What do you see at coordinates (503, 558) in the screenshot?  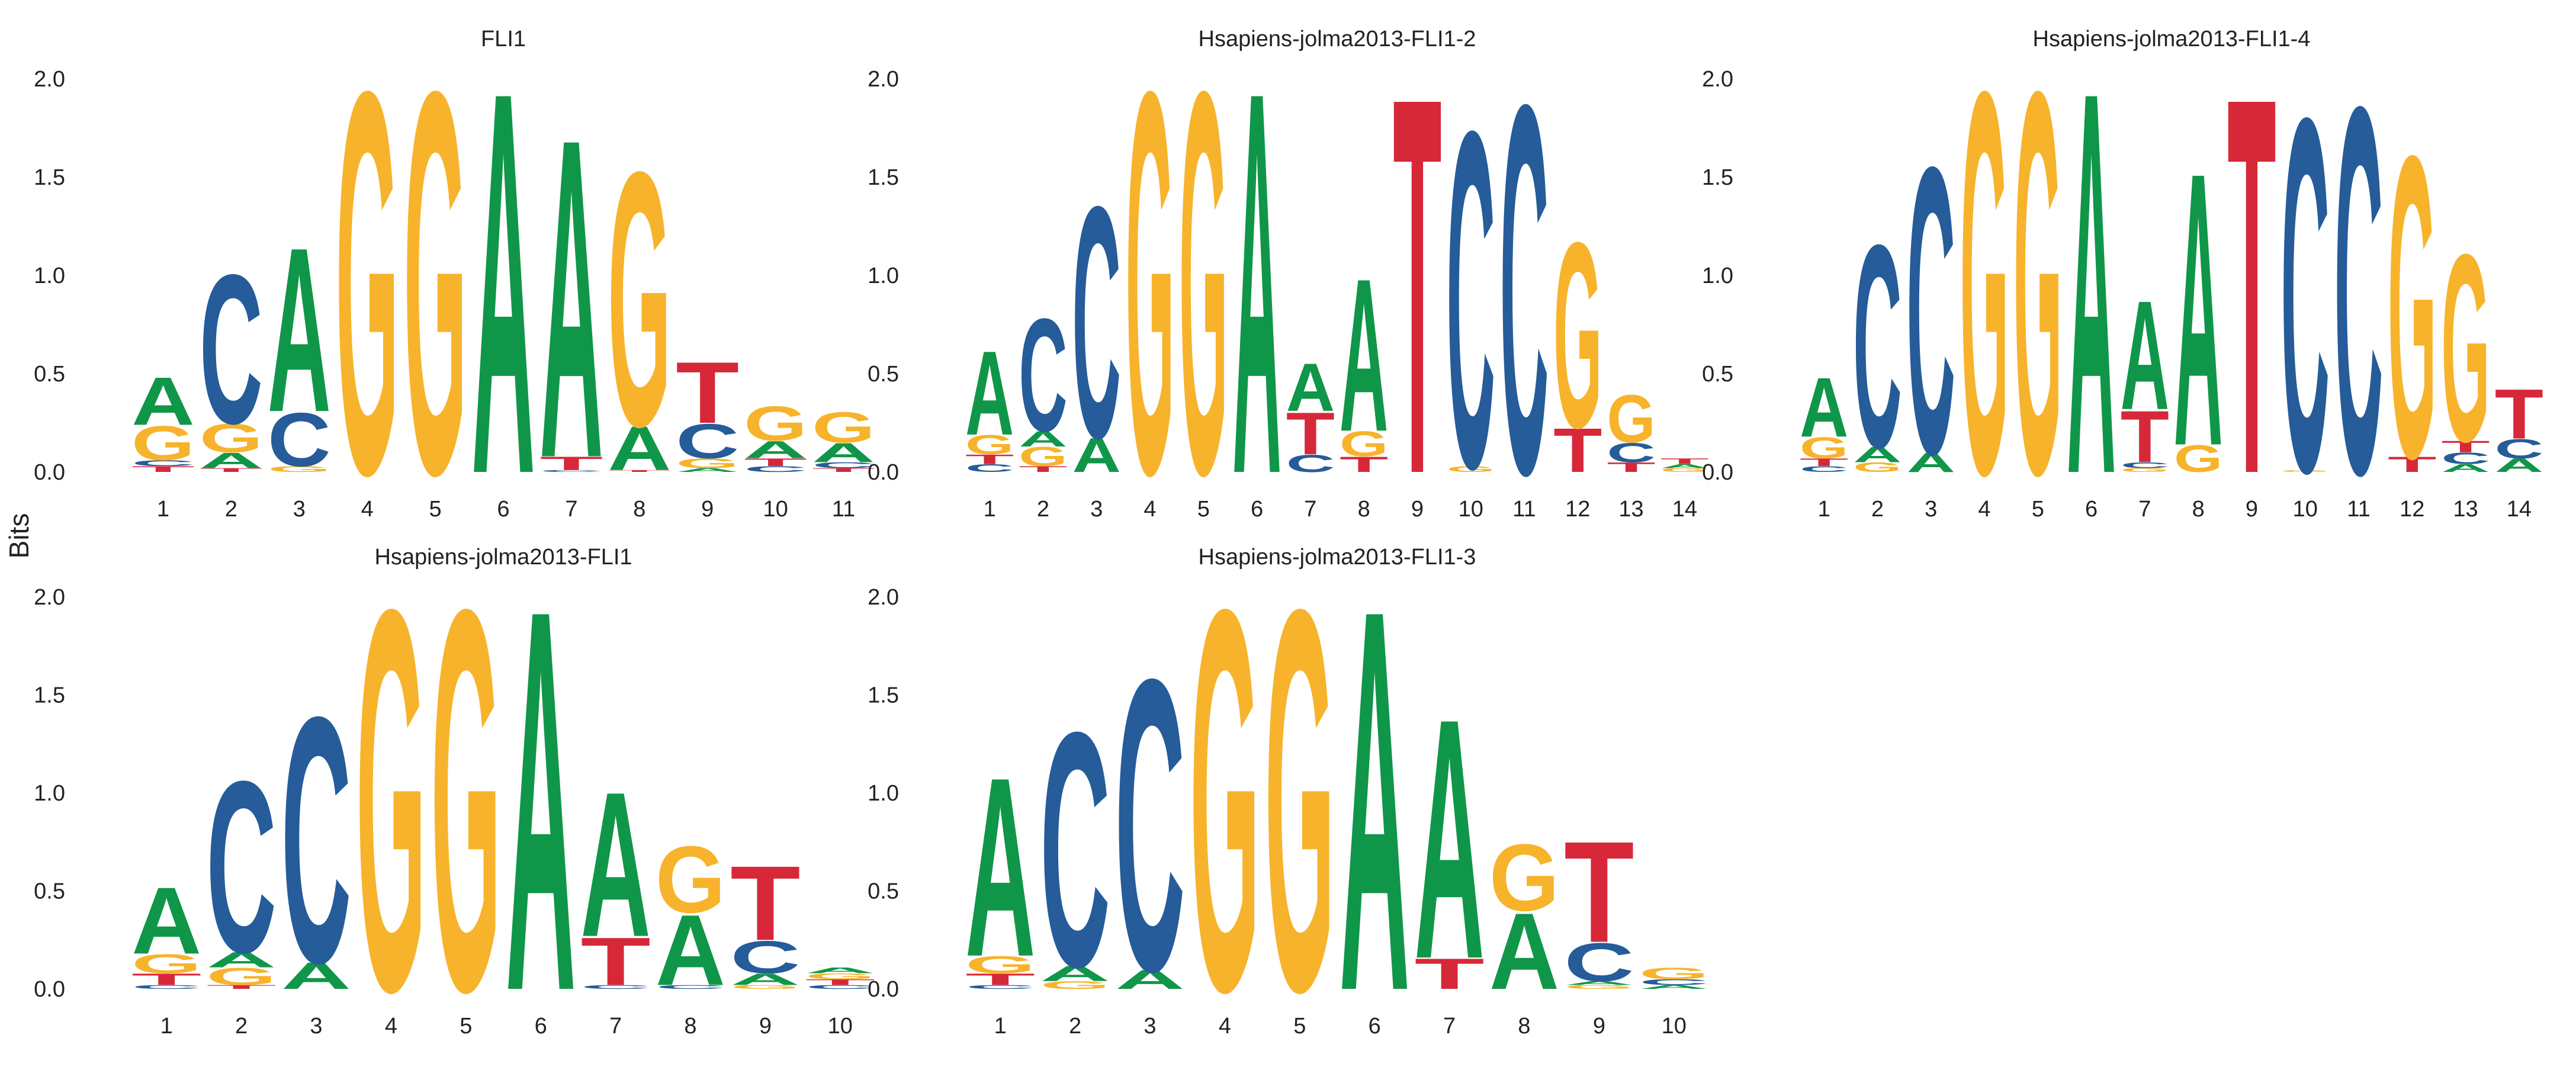 I see `panel-title: Hsapiens-jolma2013-FLI1` at bounding box center [503, 558].